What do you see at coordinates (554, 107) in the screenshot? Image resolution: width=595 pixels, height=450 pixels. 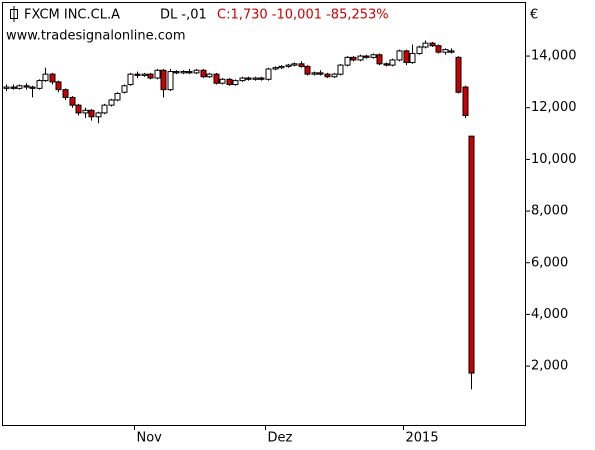 I see `y-tick-label: 12,000` at bounding box center [554, 107].